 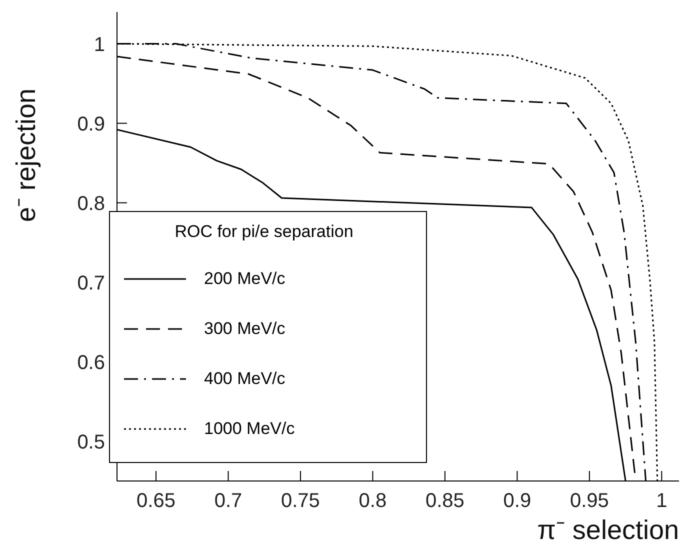 I want to click on y-axis-title: e⁻ rejection, so click(x=25, y=155).